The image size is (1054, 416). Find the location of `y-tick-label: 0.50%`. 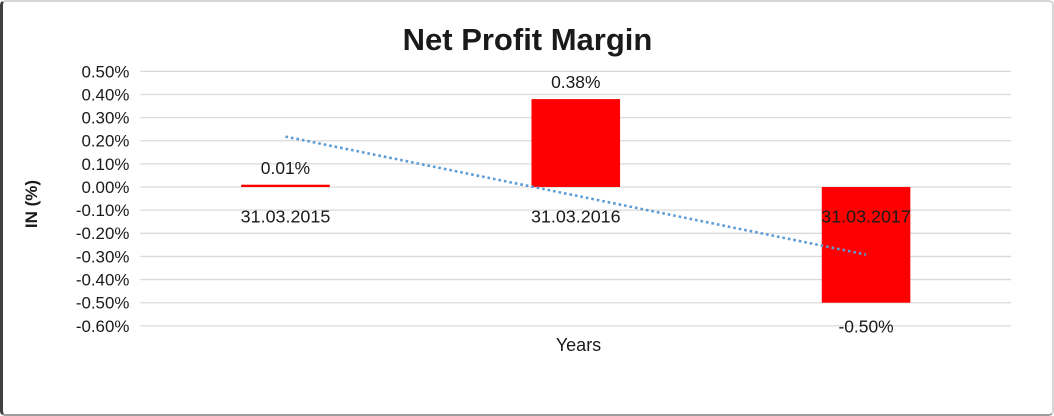

y-tick-label: 0.50% is located at coordinates (105, 71).